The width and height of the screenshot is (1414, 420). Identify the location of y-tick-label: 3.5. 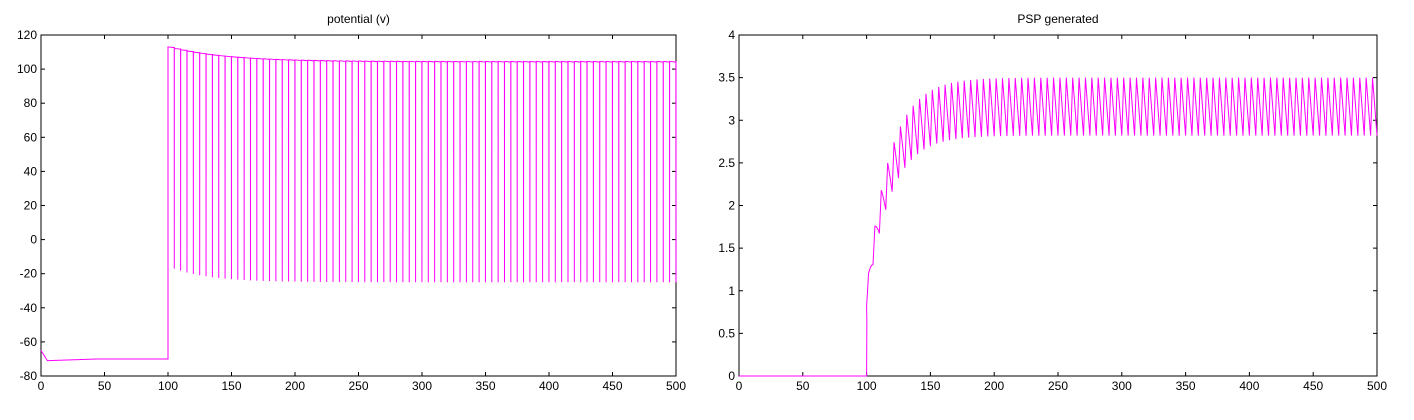
(726, 78).